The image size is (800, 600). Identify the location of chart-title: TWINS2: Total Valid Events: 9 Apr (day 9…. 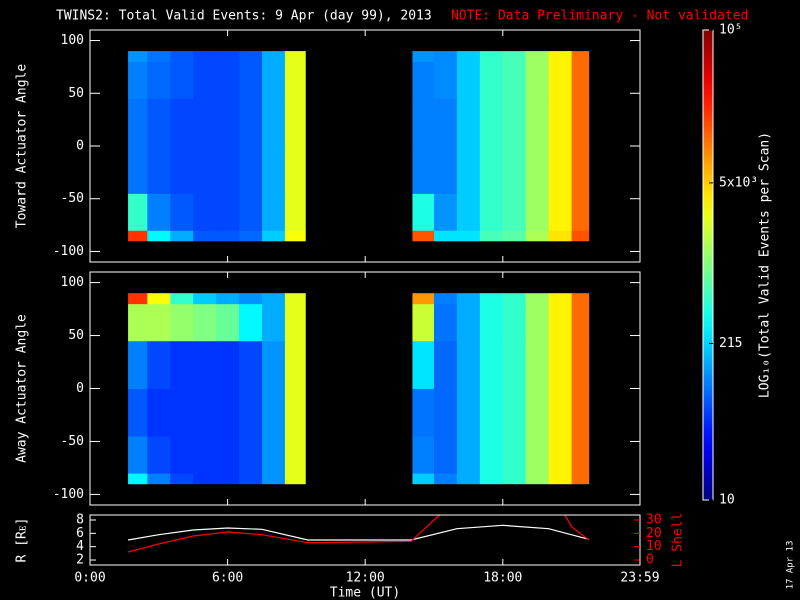
(244, 16).